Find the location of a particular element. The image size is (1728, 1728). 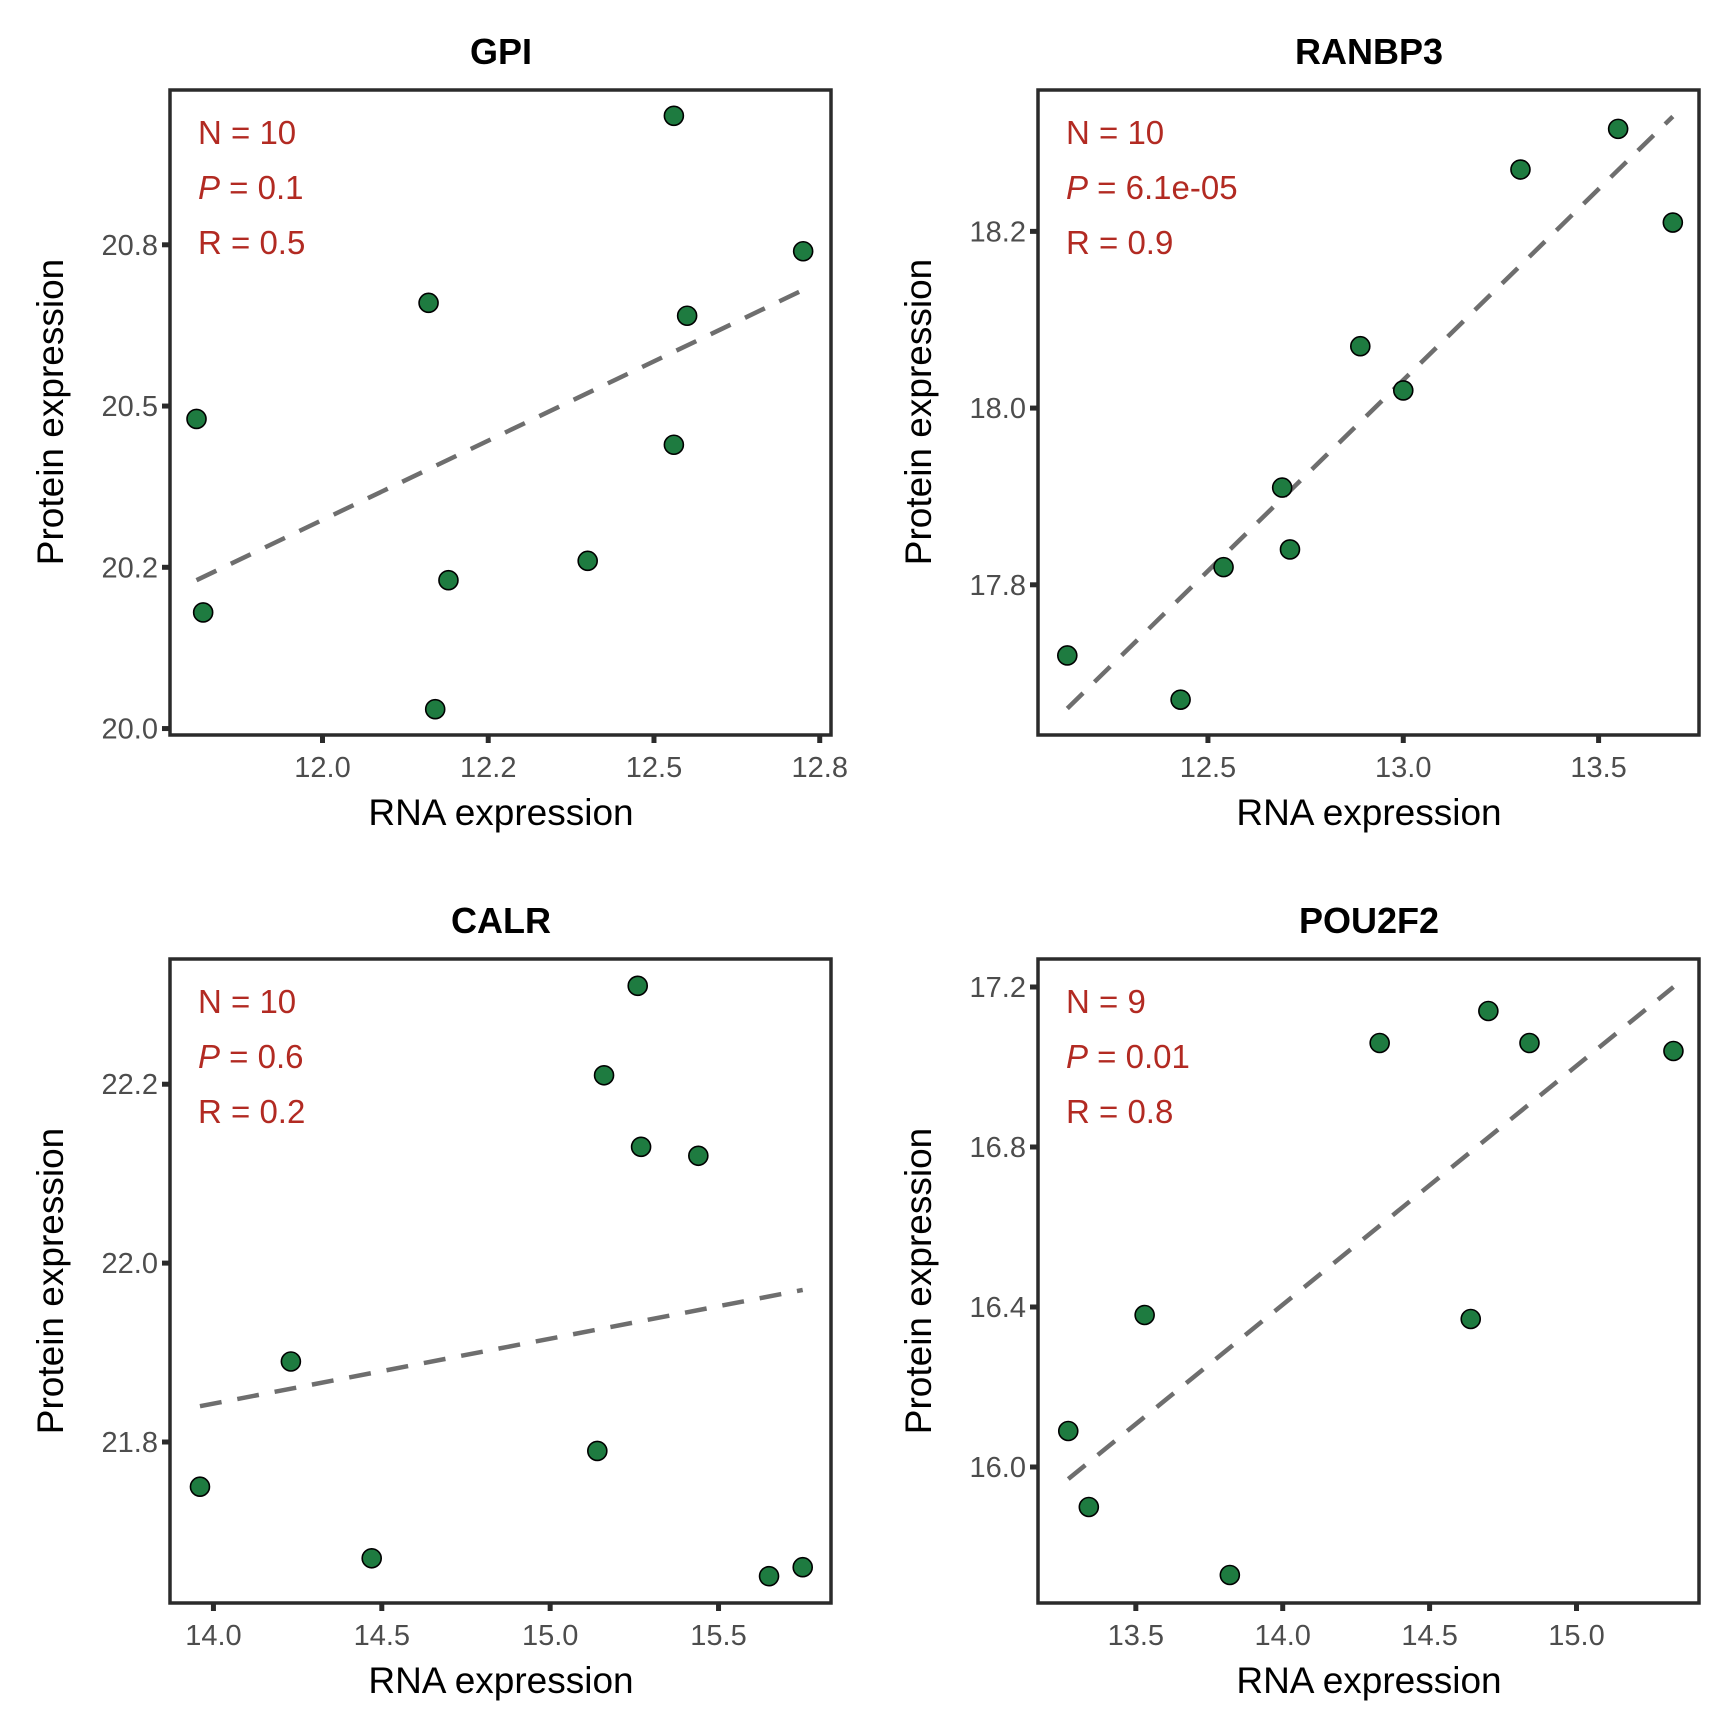

panel-title: RANBP3 is located at coordinates (1369, 51).